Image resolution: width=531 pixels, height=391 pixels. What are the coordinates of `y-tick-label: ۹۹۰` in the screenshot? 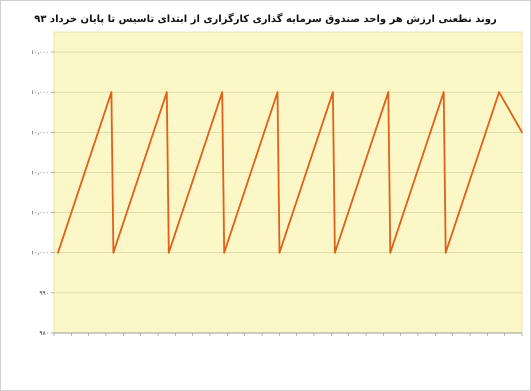 It's located at (44, 293).